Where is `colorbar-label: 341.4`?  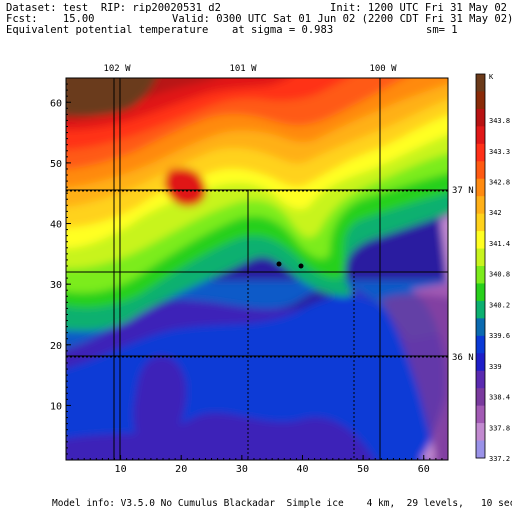 colorbar-label: 341.4 is located at coordinates (499, 244).